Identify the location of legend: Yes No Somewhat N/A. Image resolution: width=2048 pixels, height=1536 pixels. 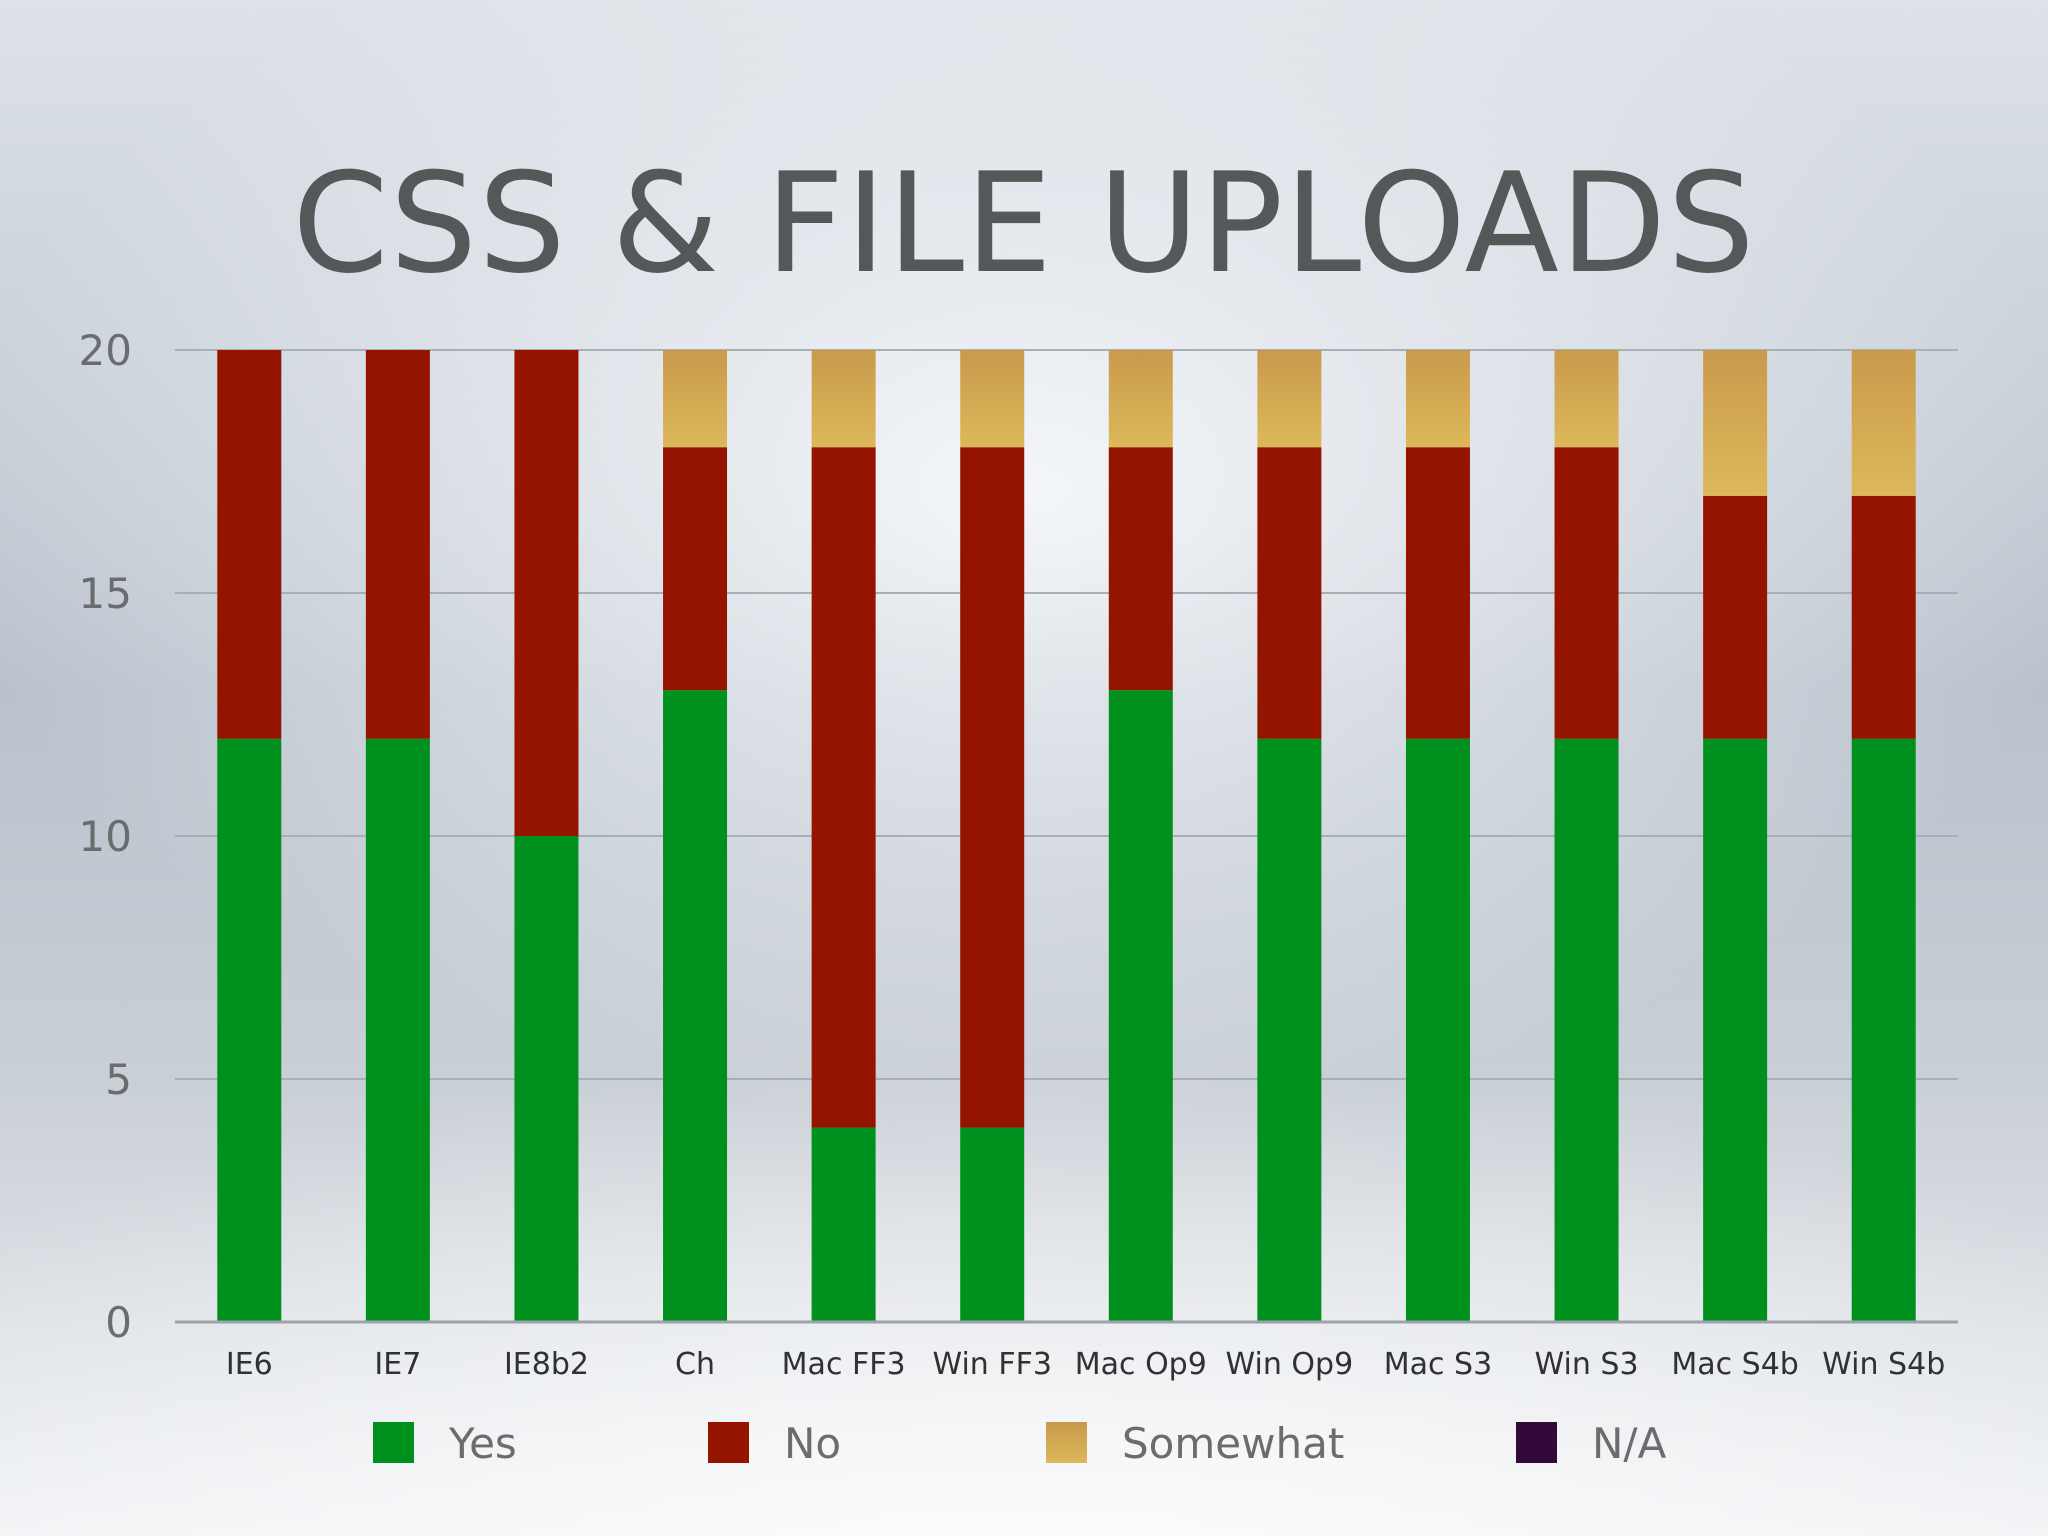
(1020, 1443).